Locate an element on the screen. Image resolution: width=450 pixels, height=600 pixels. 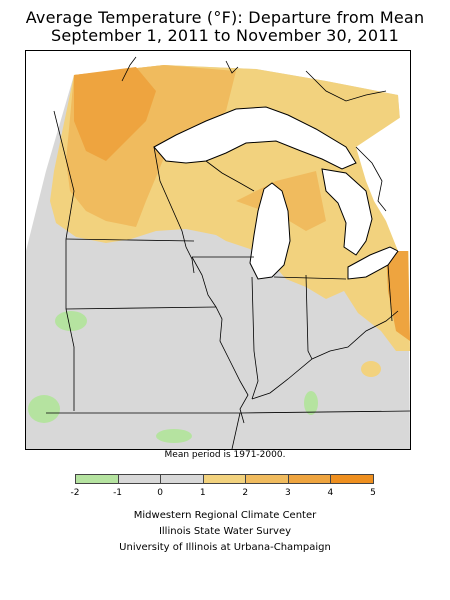
lake-huron is located at coordinates (347, 212).